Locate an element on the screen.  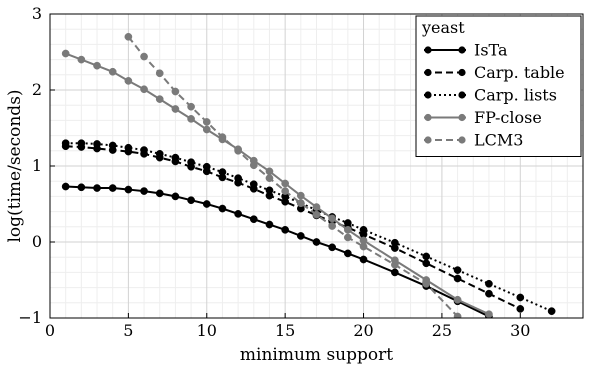
legend-label: Carp. table is located at coordinates (519, 72).